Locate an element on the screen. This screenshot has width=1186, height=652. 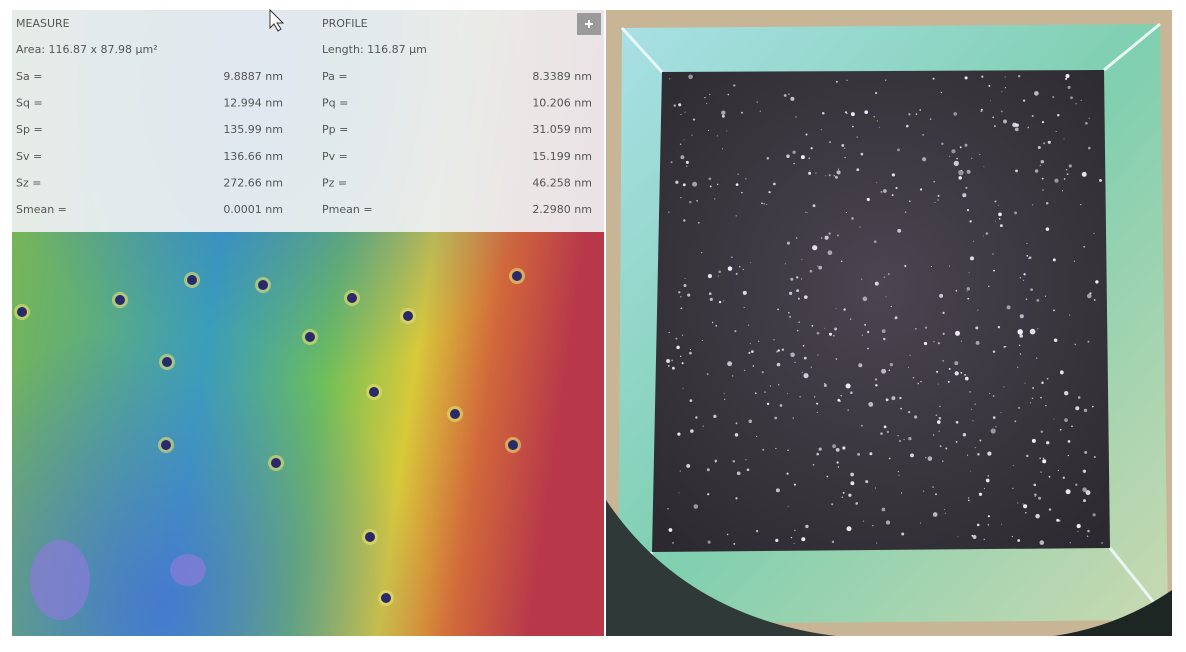
param-label: Sa = is located at coordinates (29, 76).